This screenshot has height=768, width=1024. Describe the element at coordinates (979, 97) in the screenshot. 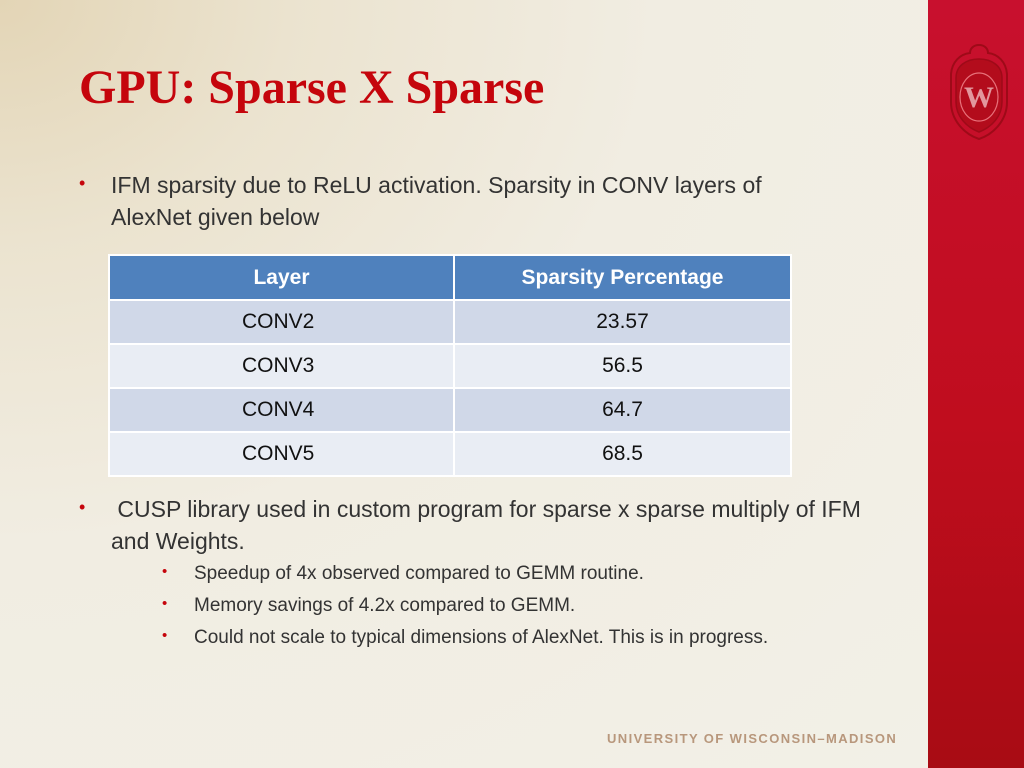

I see `svg-text: W` at that location.